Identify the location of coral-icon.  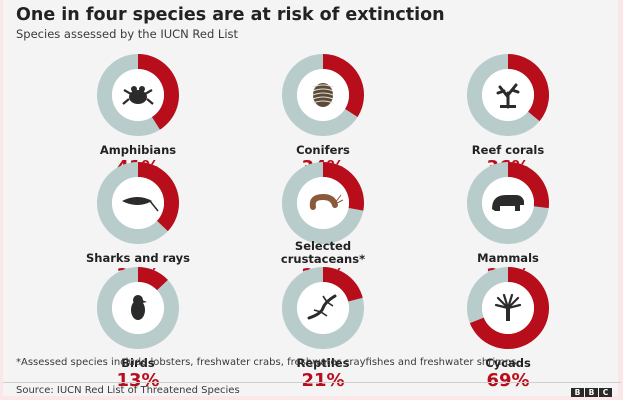
(508, 96).